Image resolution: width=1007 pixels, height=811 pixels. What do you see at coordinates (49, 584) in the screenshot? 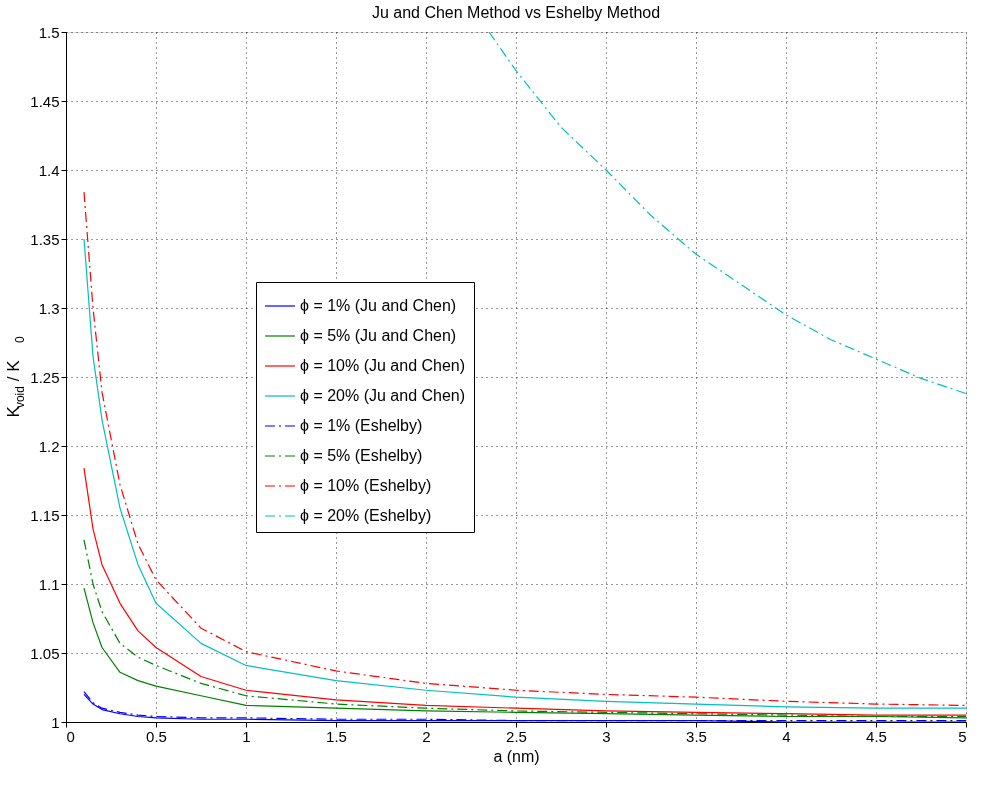
I see `y-tick-label: 1.1` at bounding box center [49, 584].